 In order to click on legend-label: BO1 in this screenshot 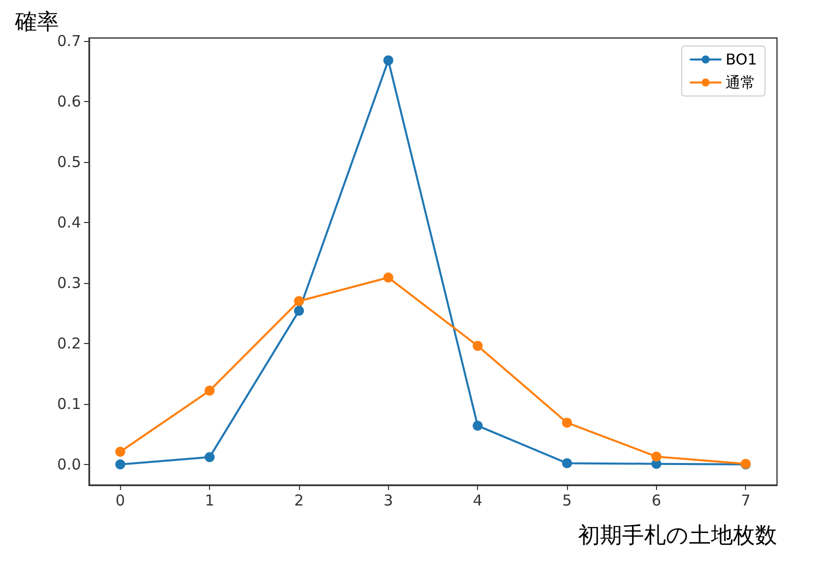, I will do `click(742, 59)`.